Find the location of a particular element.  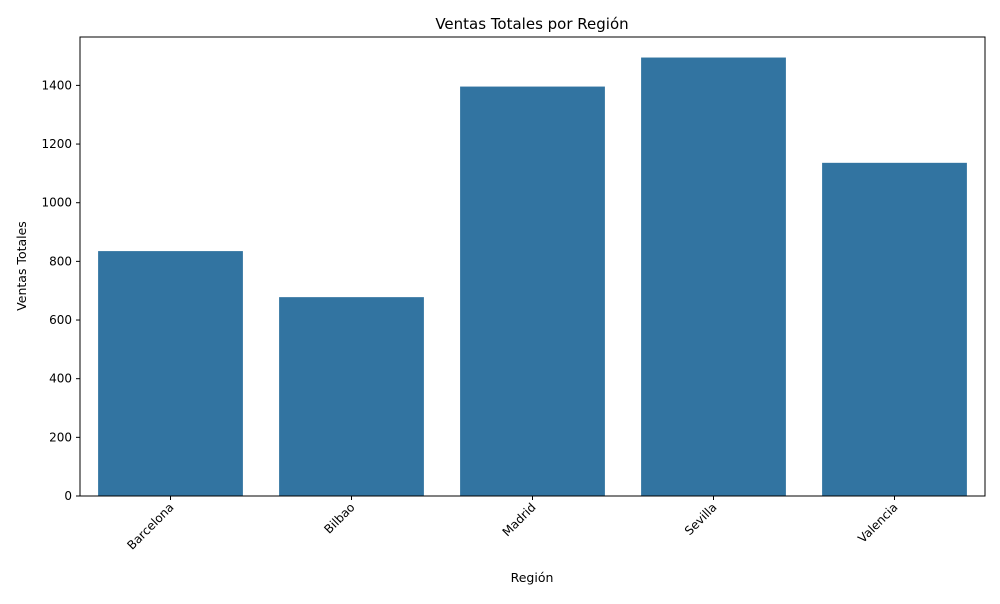

bar-barcelona is located at coordinates (170, 373).